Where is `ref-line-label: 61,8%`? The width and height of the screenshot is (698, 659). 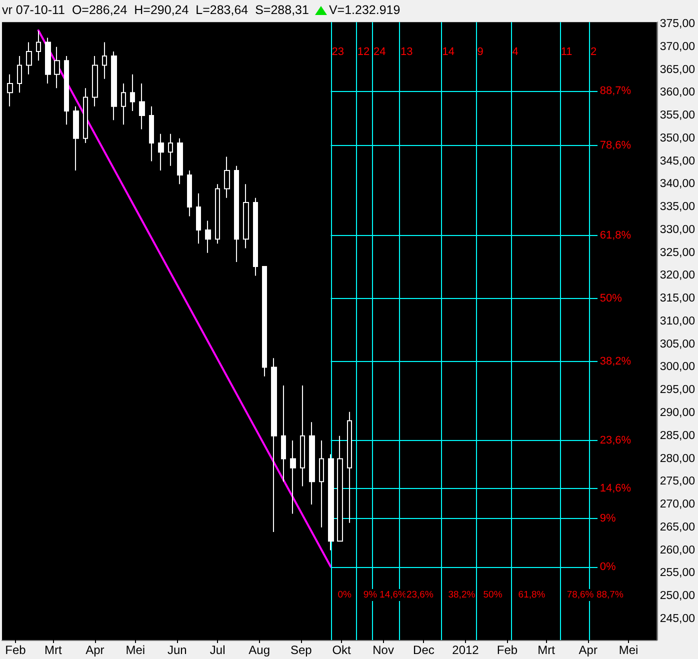 ref-line-label: 61,8% is located at coordinates (532, 595).